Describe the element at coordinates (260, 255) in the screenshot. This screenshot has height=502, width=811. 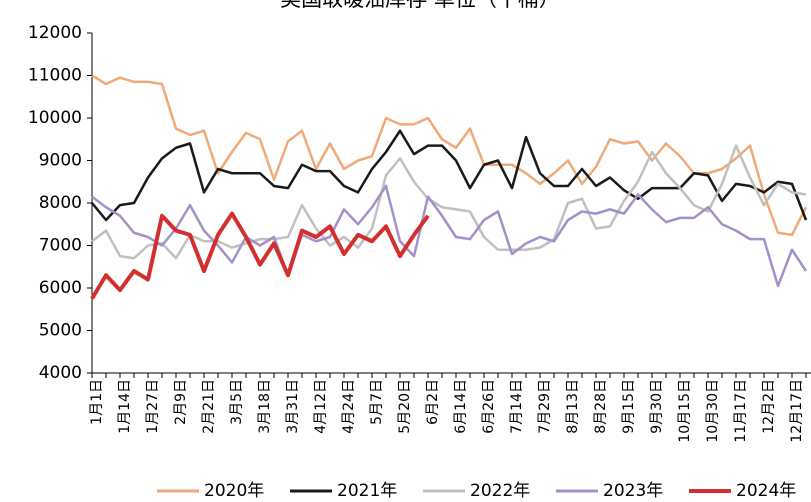
I see `series-line` at that location.